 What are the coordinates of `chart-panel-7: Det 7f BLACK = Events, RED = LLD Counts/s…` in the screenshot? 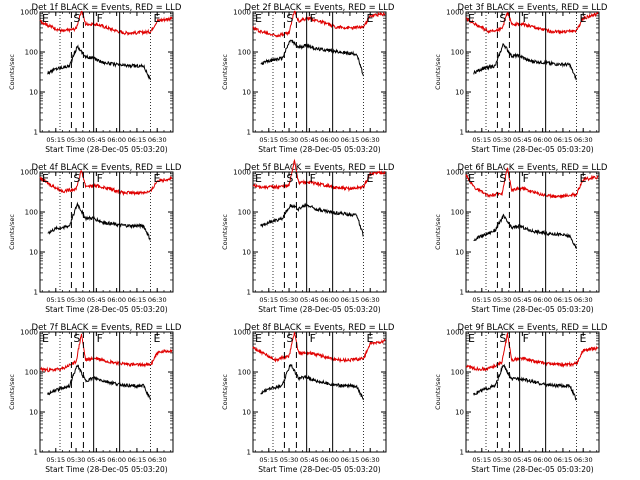 It's located at (95, 398).